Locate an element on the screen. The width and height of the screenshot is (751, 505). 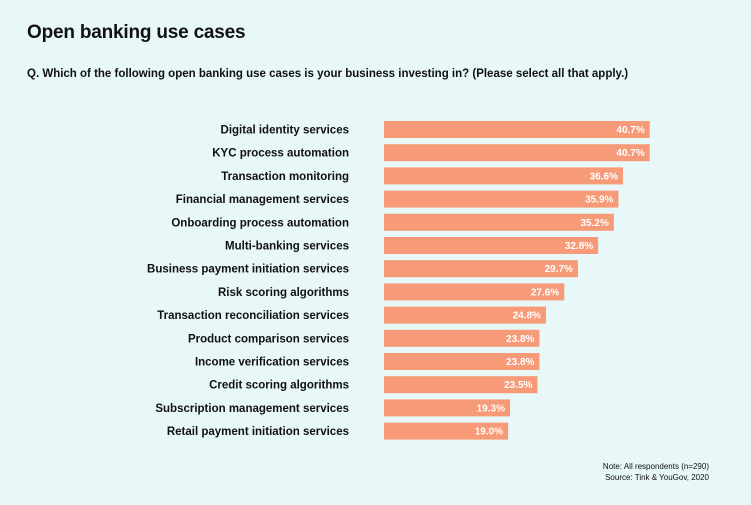
value-label: 35.9% is located at coordinates (599, 200).